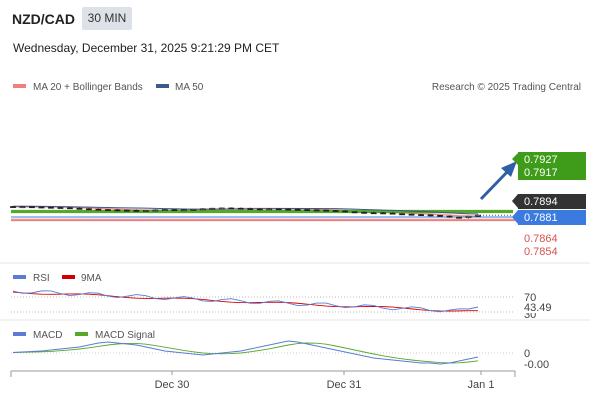 The height and width of the screenshot is (400, 590). Describe the element at coordinates (527, 354) in the screenshot. I see `macd-zero-label: 0` at that location.